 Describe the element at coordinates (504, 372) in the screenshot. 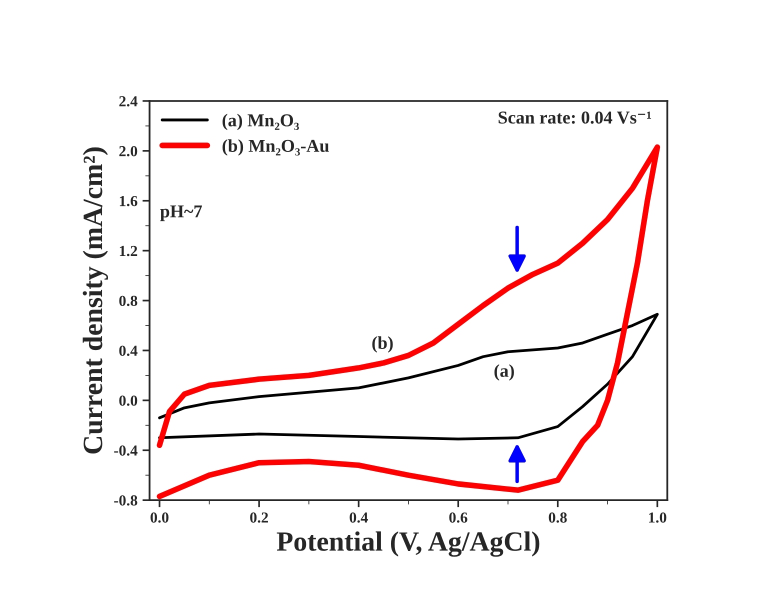

I see `annotation: (a)` at that location.